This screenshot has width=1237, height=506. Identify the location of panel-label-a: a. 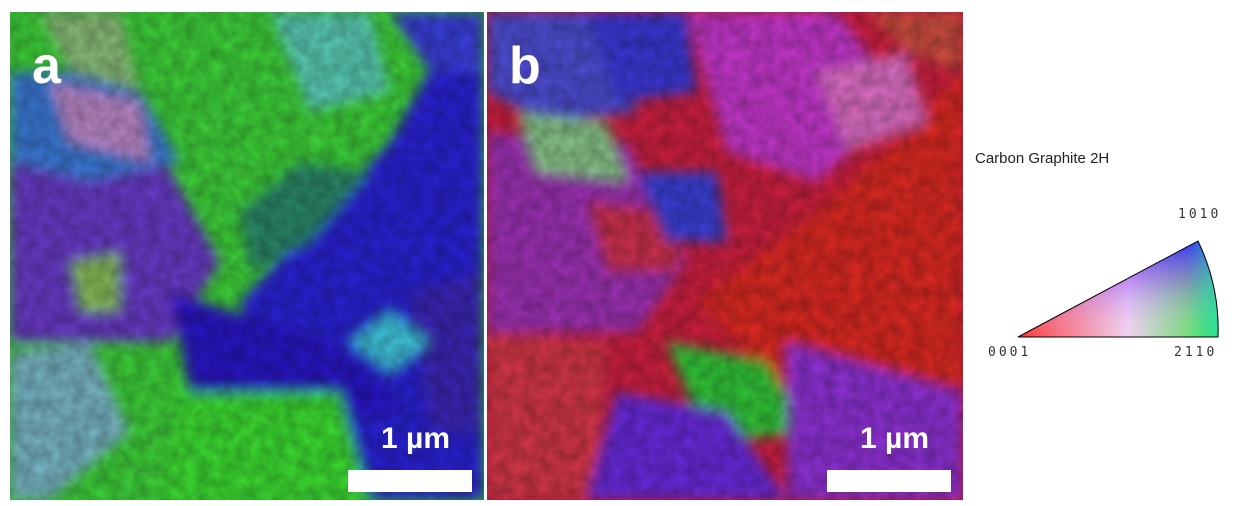
(46, 66).